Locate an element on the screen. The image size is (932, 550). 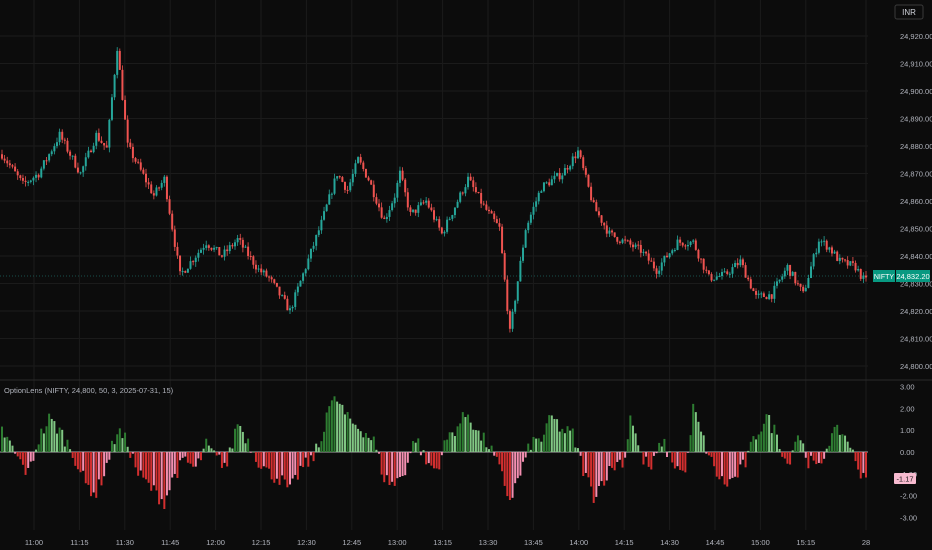
time-tick-label: 14:15 is located at coordinates (624, 542).